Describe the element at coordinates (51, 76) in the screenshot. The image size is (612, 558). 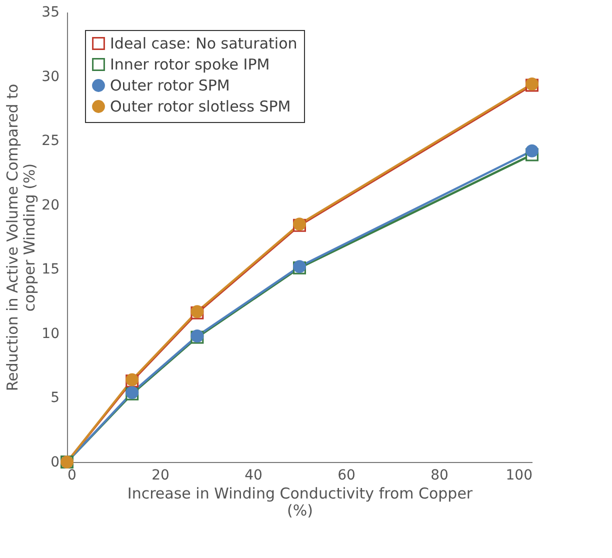
I see `y-tick-label: 30` at that location.